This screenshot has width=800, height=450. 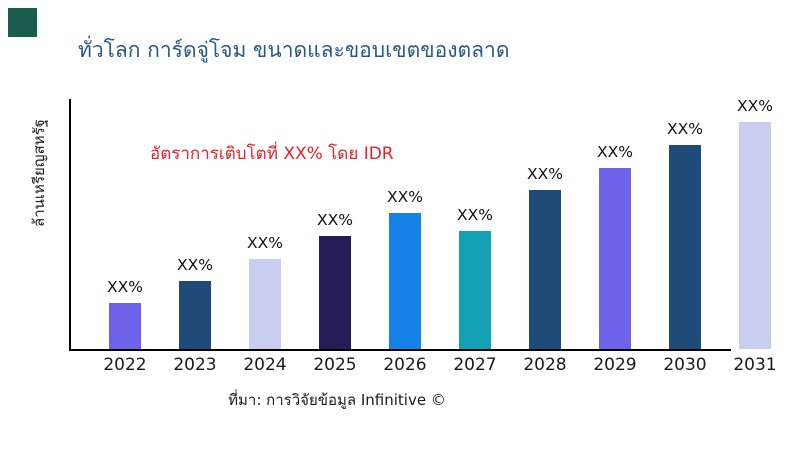 I want to click on bar-2030, so click(x=685, y=247).